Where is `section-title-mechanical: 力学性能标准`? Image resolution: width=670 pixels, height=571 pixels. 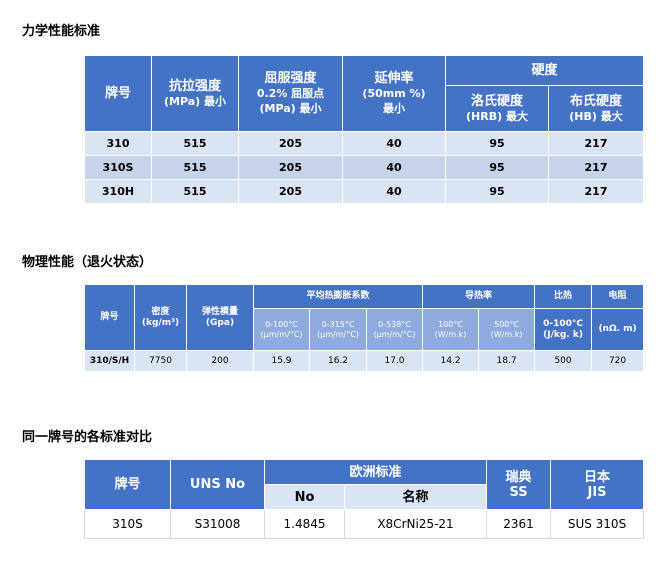 section-title-mechanical: 力学性能标准 is located at coordinates (61, 31).